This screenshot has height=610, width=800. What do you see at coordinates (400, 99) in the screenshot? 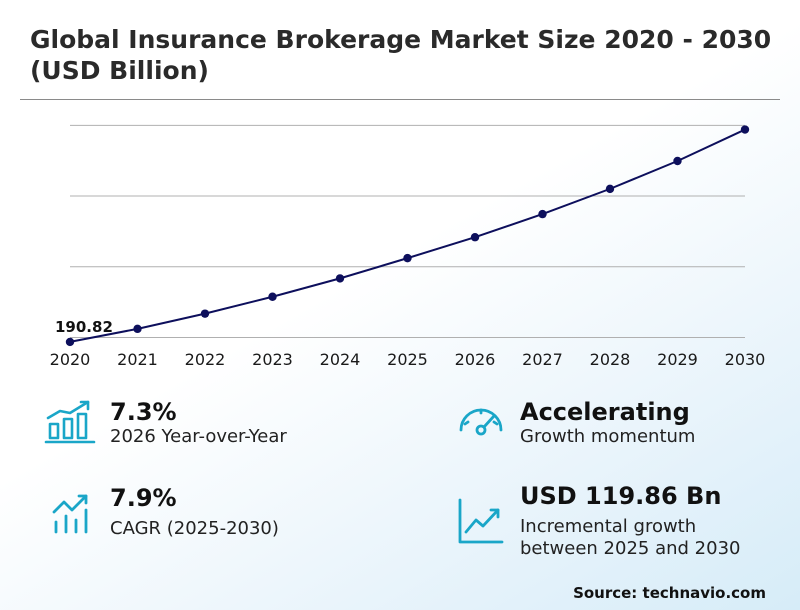
I see `title-divider` at bounding box center [400, 99].